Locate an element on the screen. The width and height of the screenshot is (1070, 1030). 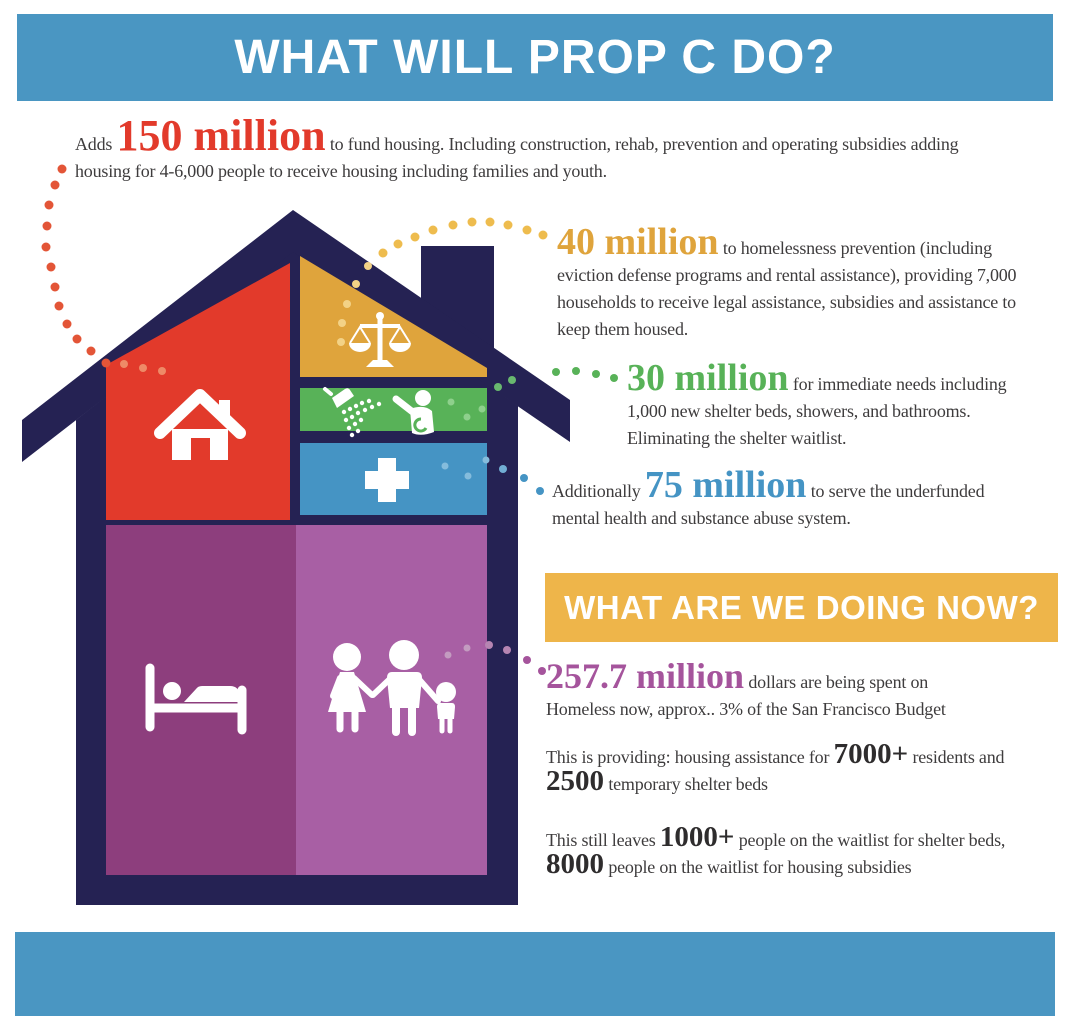
roof-beam is located at coordinates (296, 336).